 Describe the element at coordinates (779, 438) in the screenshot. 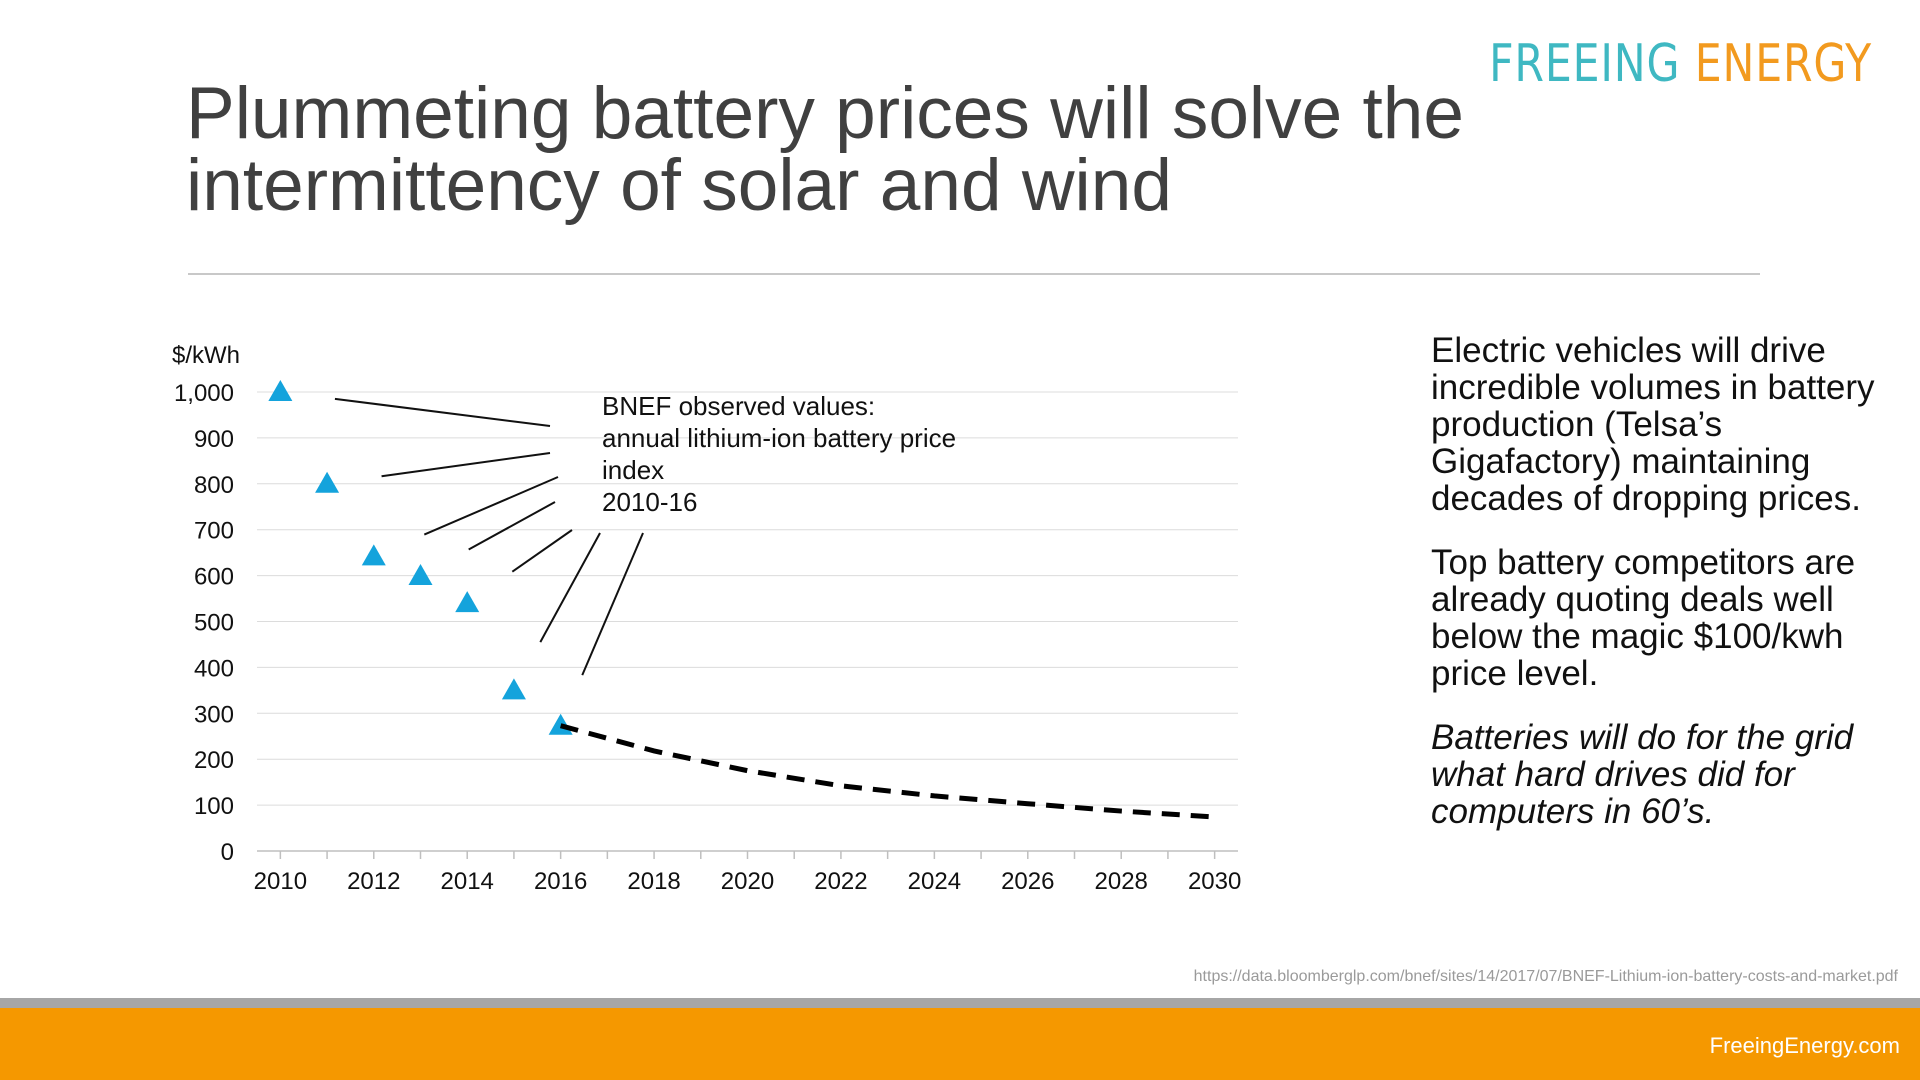

I see `annotation-line: annual lithium-ion battery price` at that location.